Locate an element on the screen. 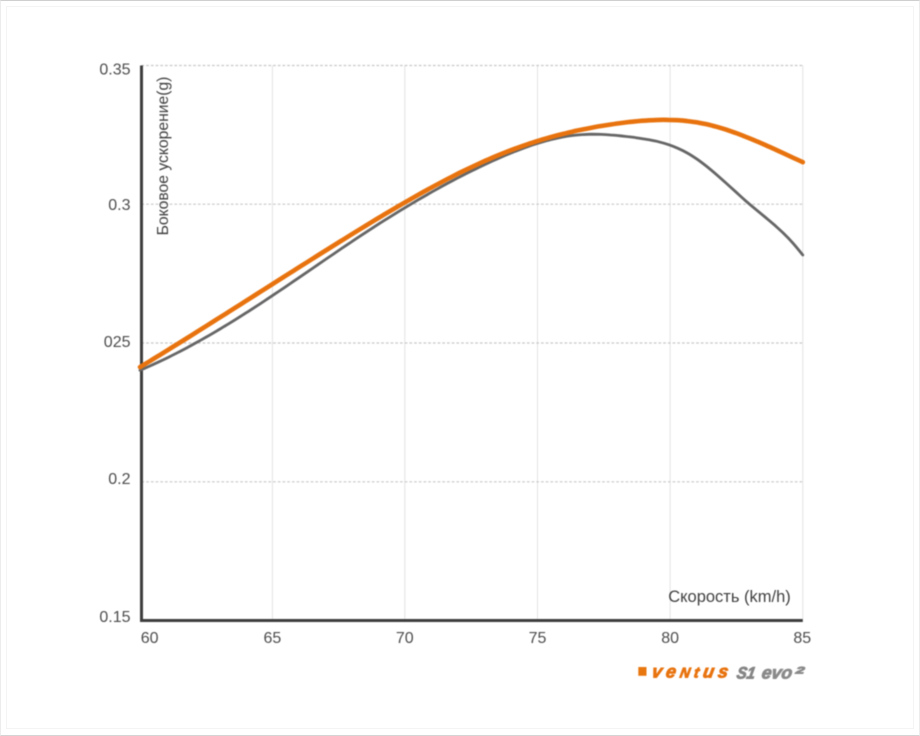  svg-text: 0.3 is located at coordinates (119, 205).